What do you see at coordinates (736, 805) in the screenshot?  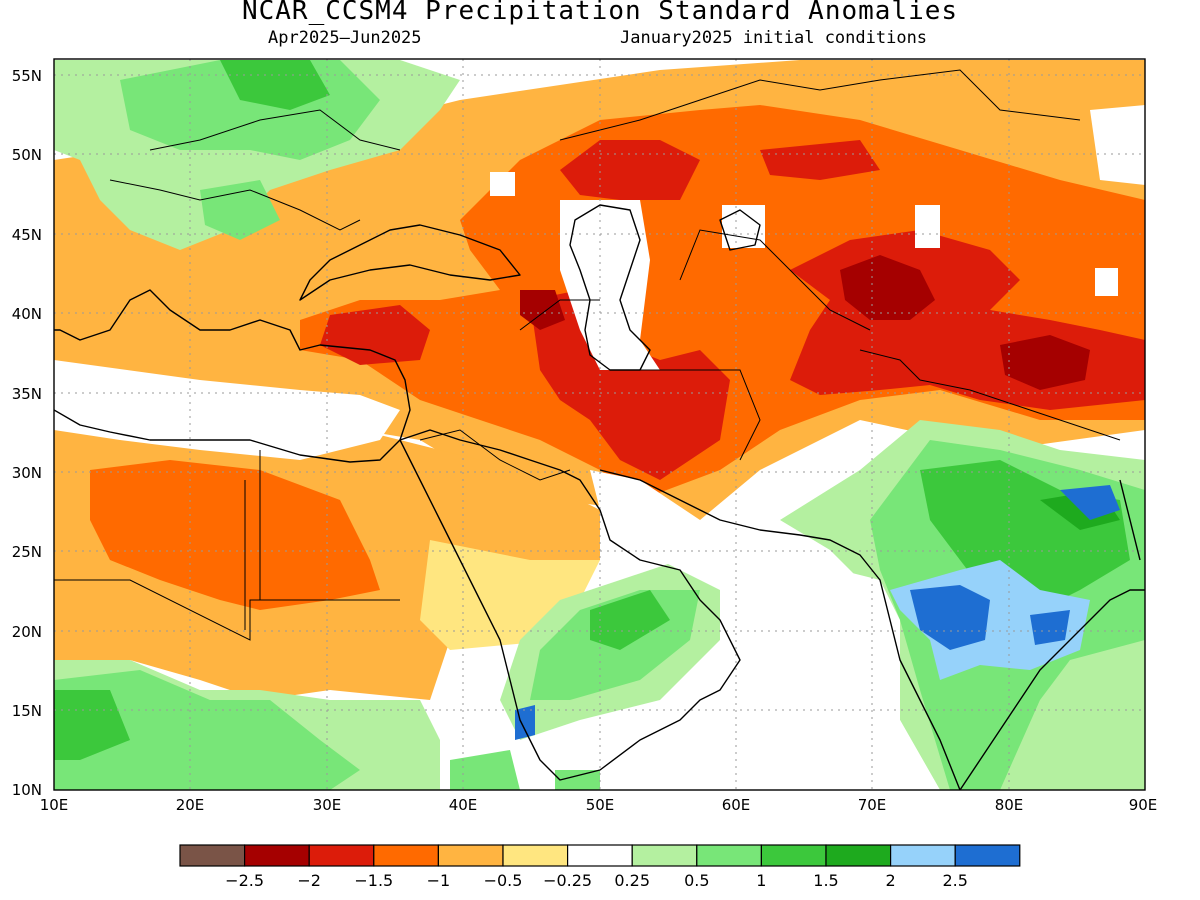 I see `lon-tick-label: 60E` at bounding box center [736, 805].